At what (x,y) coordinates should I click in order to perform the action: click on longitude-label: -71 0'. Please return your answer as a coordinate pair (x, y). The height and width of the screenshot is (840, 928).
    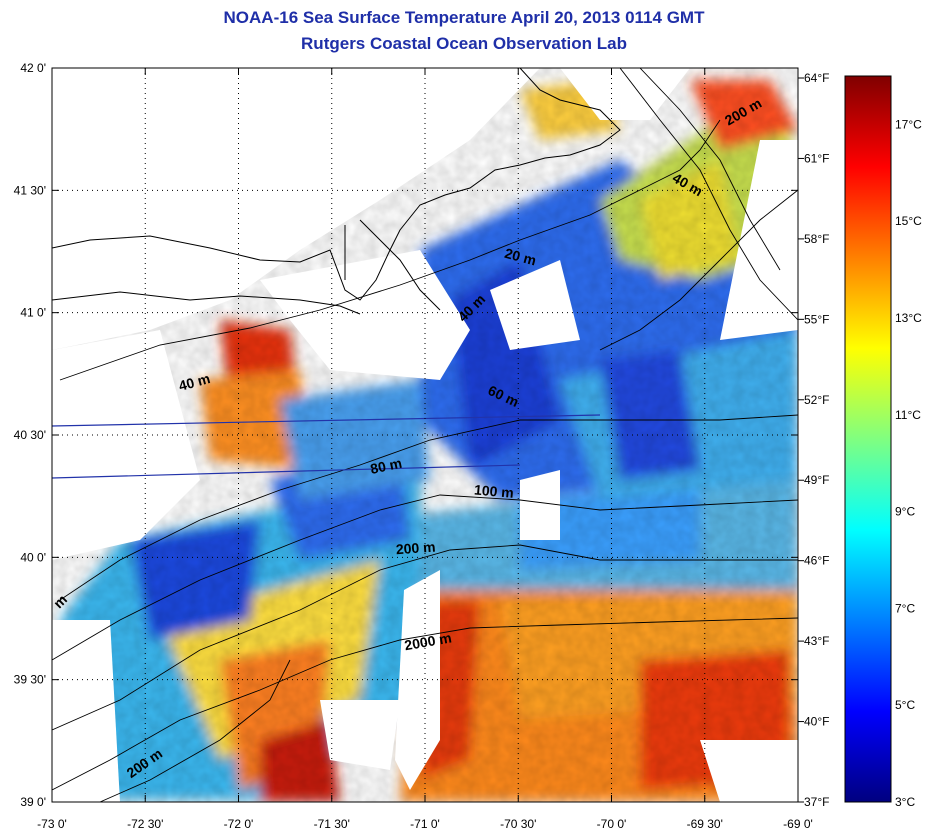
    Looking at the image, I should click on (425, 824).